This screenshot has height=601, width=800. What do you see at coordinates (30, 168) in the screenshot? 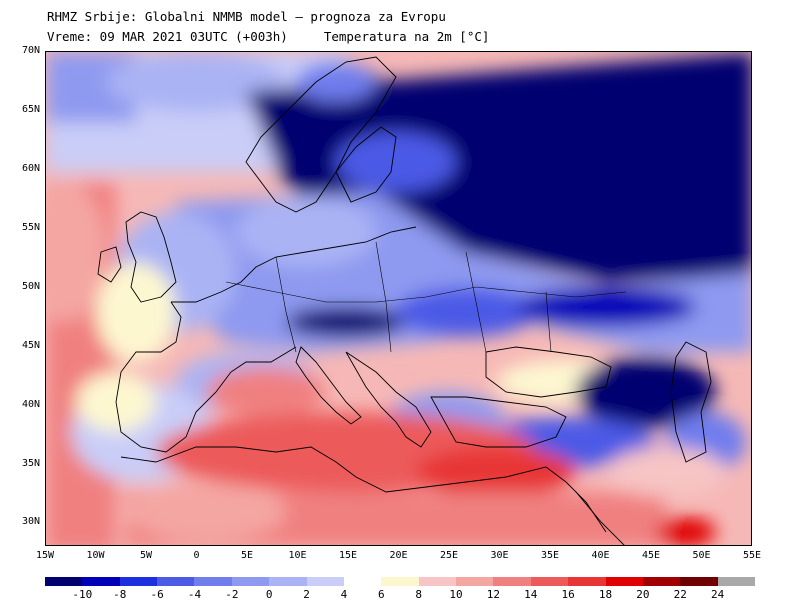
I see `lat-label: 60N` at bounding box center [30, 168].